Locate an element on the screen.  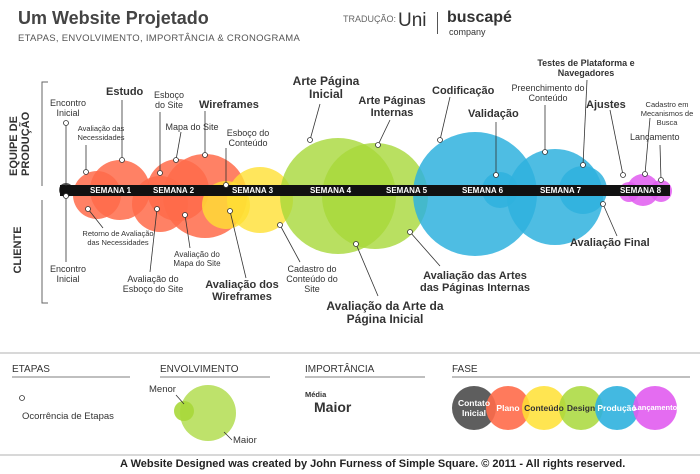
legend-media: Média is located at coordinates (316, 394).